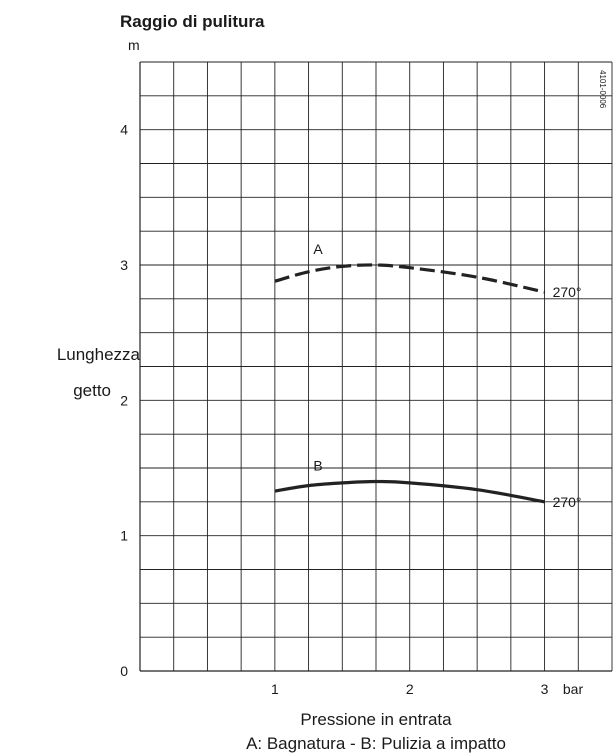  What do you see at coordinates (318, 249) in the screenshot?
I see `series-label-a: A` at bounding box center [318, 249].